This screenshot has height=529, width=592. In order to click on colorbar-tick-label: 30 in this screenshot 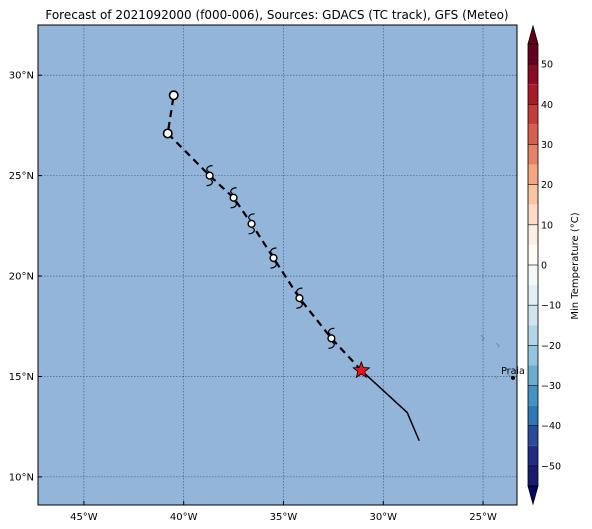, I will do `click(547, 145)`.